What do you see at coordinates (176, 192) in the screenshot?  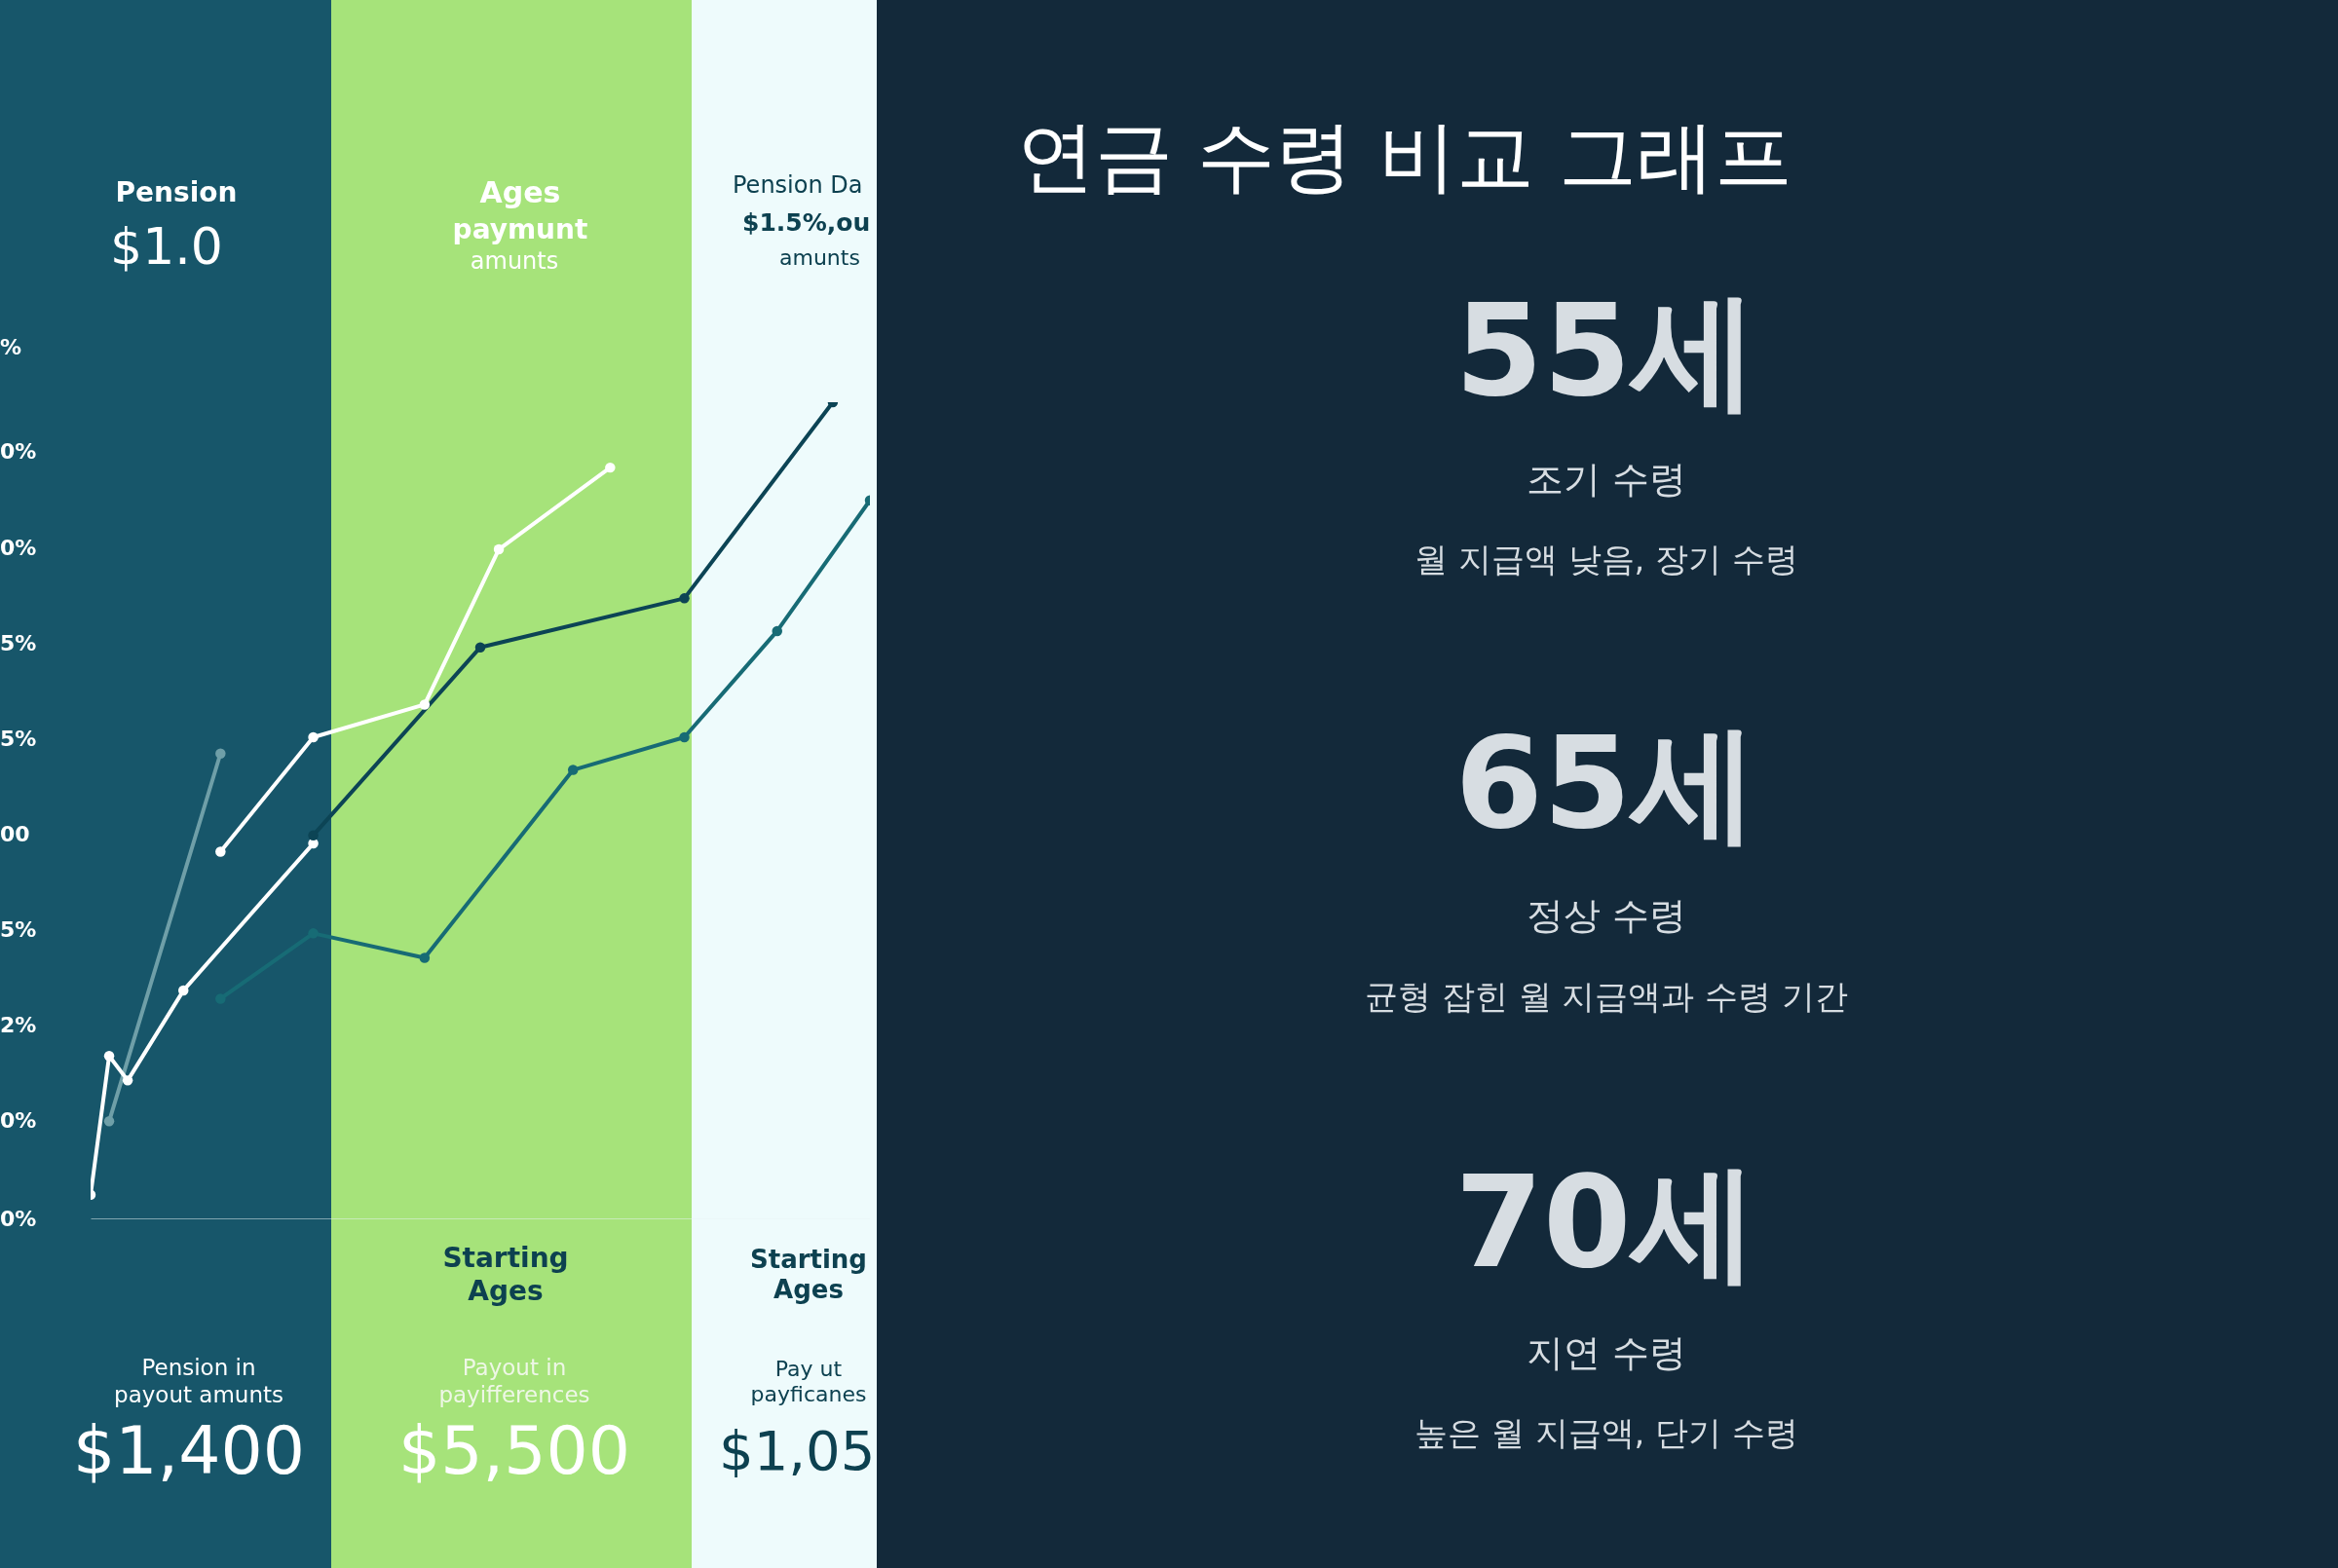 I see `text: Pension` at bounding box center [176, 192].